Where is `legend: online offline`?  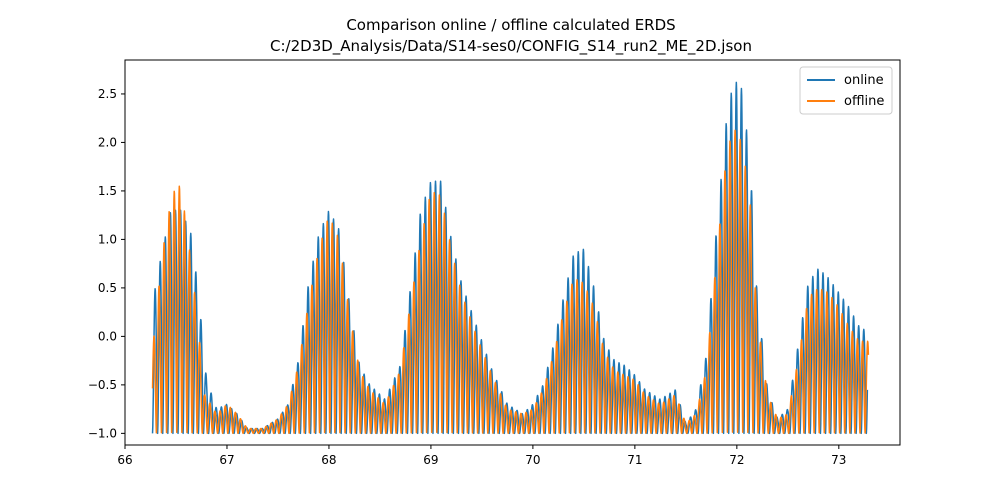
legend: online offline is located at coordinates (846, 90).